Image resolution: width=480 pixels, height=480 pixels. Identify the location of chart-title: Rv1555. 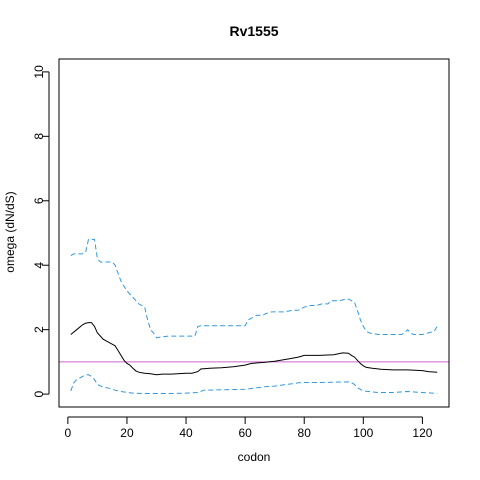
(253, 31).